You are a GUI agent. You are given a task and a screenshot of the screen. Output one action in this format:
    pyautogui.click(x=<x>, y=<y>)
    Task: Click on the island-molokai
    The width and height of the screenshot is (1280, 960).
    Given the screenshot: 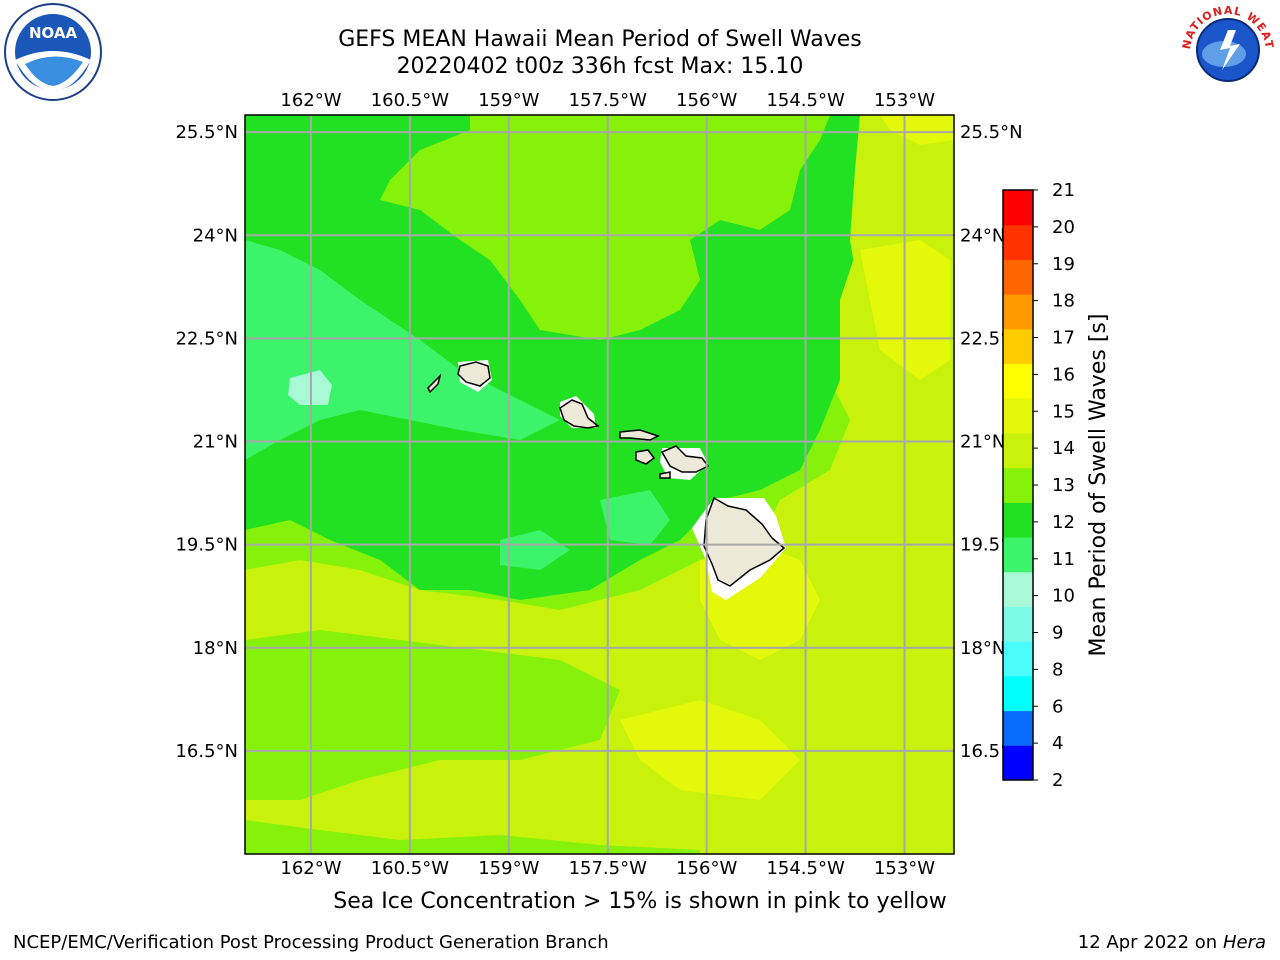 What is the action you would take?
    pyautogui.click(x=639, y=435)
    